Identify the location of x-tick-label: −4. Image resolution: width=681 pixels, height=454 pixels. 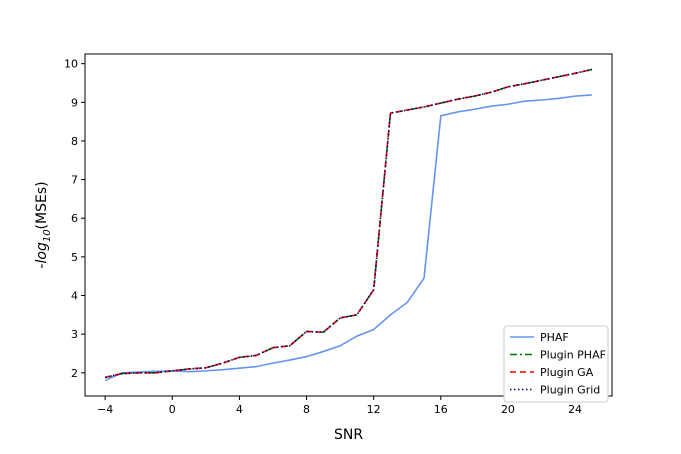
(105, 409).